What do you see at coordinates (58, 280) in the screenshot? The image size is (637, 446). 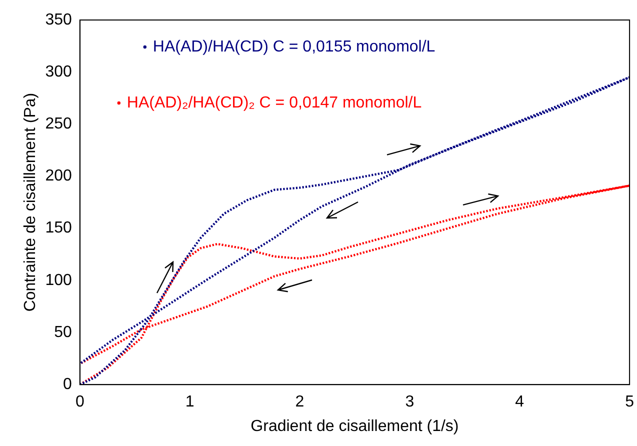 I see `y-tick-label: 100` at bounding box center [58, 280].